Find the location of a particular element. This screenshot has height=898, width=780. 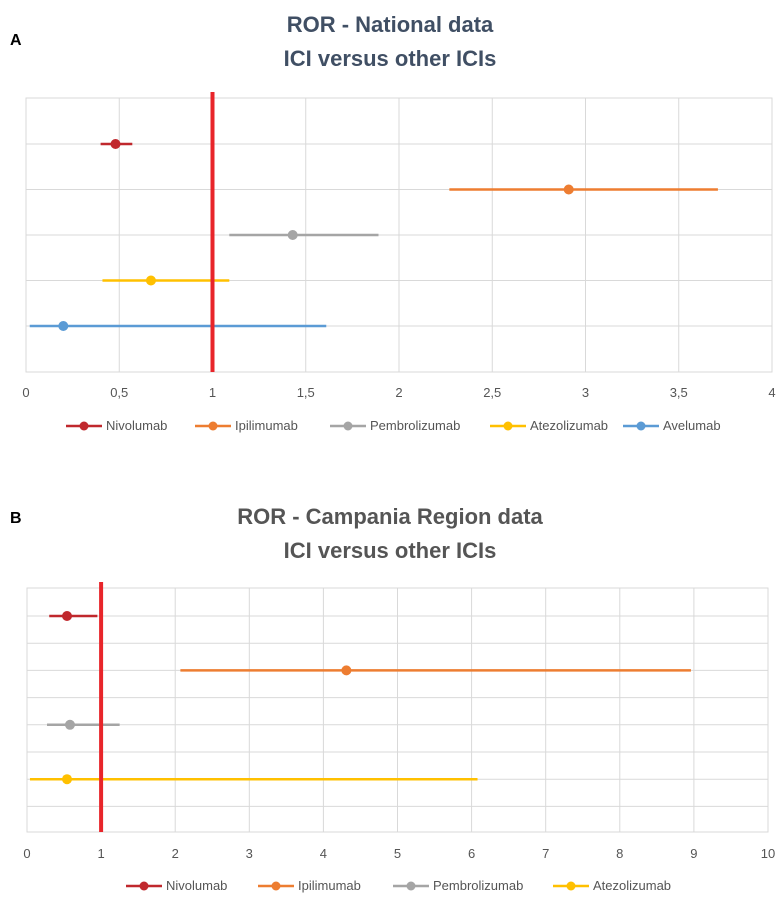

legend-label: Avelumab is located at coordinates (692, 425).